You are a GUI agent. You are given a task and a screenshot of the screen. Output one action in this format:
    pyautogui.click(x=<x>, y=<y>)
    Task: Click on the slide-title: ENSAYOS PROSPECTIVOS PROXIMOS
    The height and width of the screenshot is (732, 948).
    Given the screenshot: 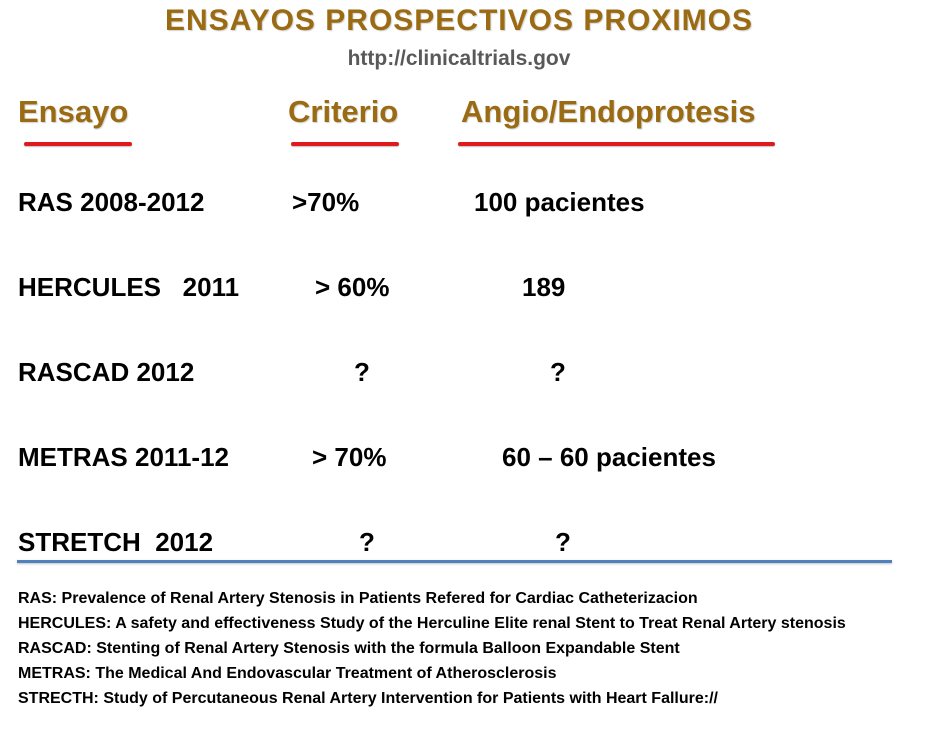 What is the action you would take?
    pyautogui.click(x=459, y=20)
    